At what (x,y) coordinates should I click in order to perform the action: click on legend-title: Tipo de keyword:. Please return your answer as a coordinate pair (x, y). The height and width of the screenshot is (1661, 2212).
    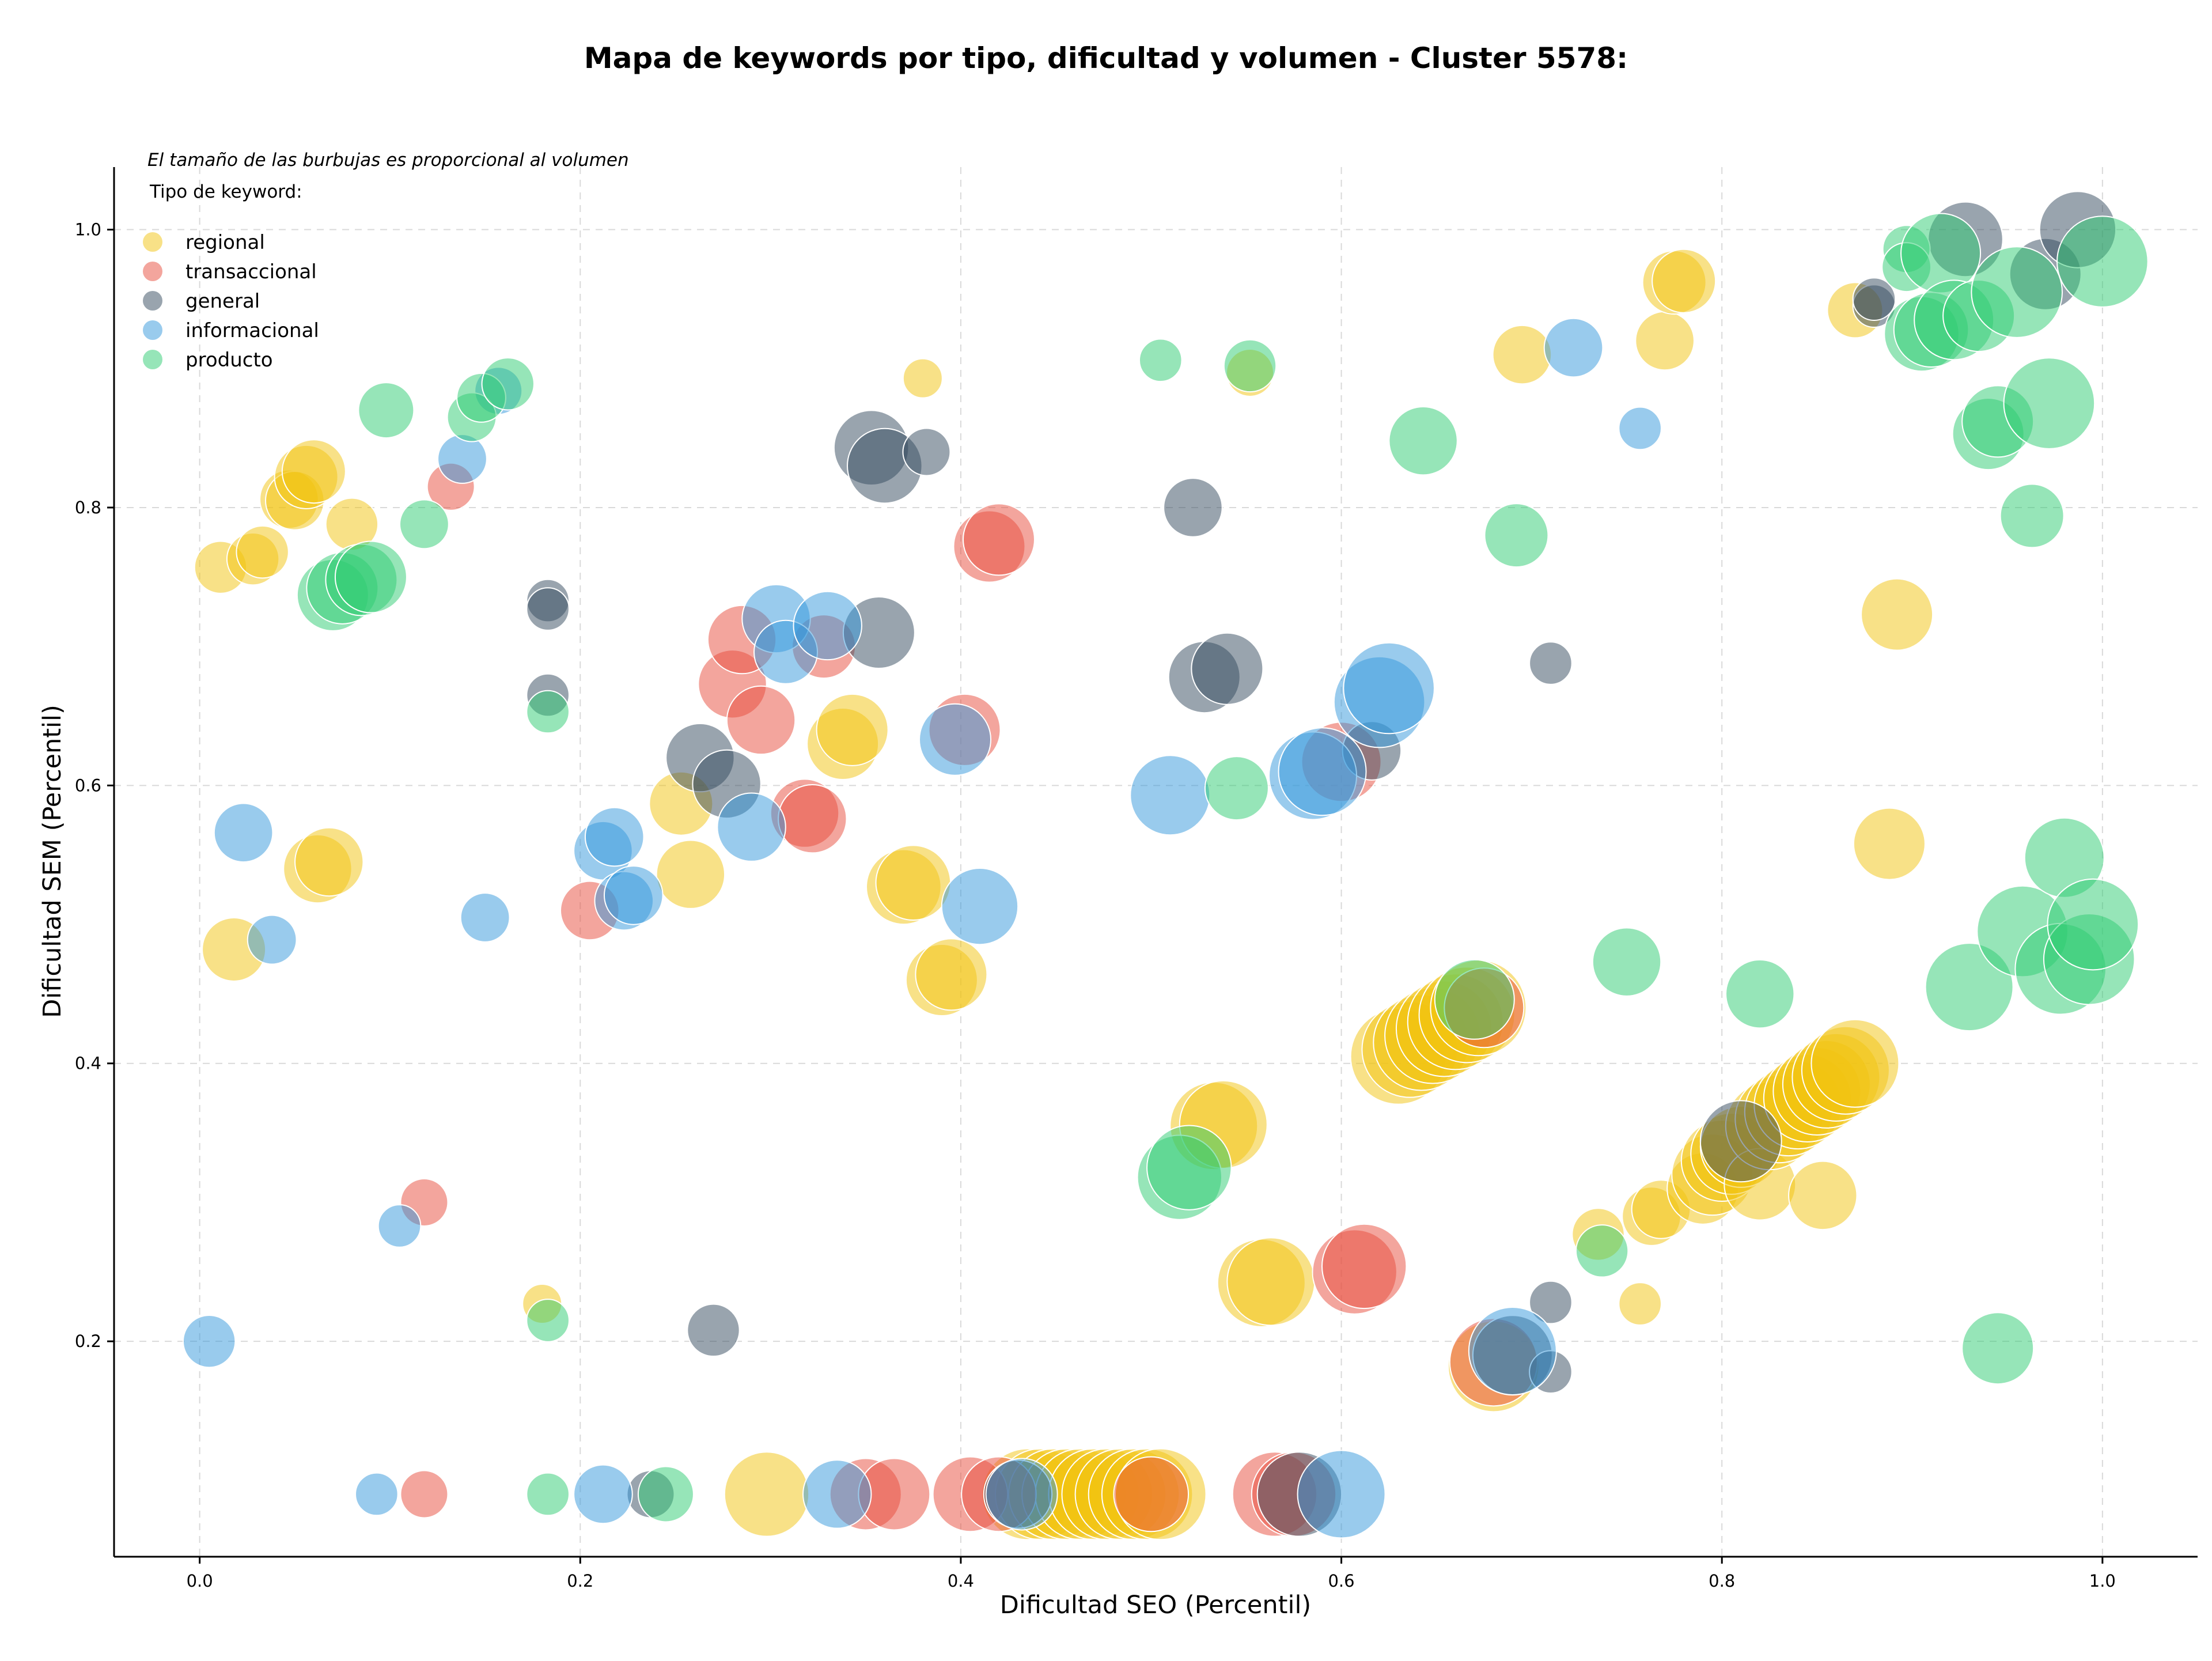
    Looking at the image, I should click on (225, 191).